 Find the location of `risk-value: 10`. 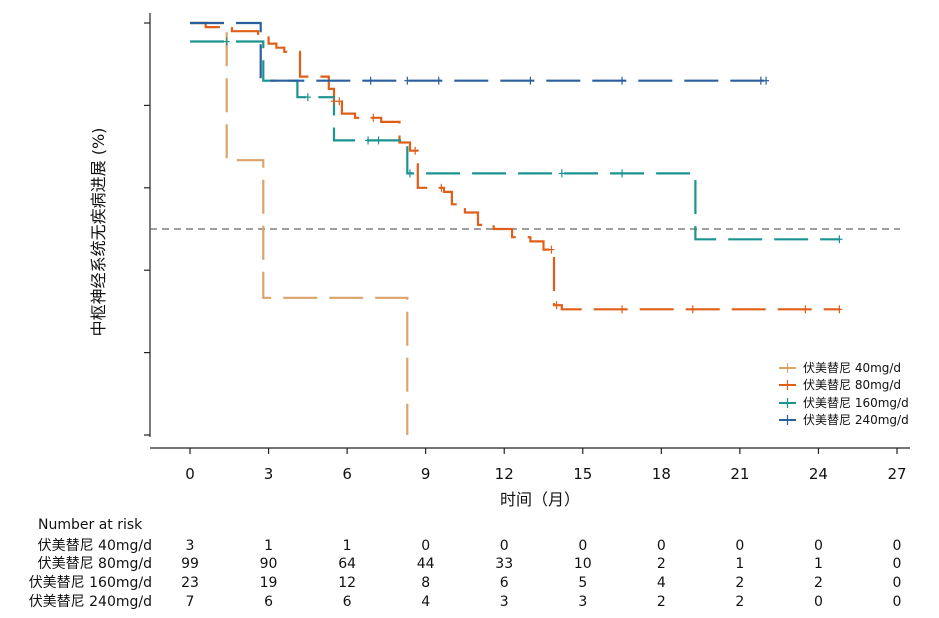

risk-value: 10 is located at coordinates (583, 564).